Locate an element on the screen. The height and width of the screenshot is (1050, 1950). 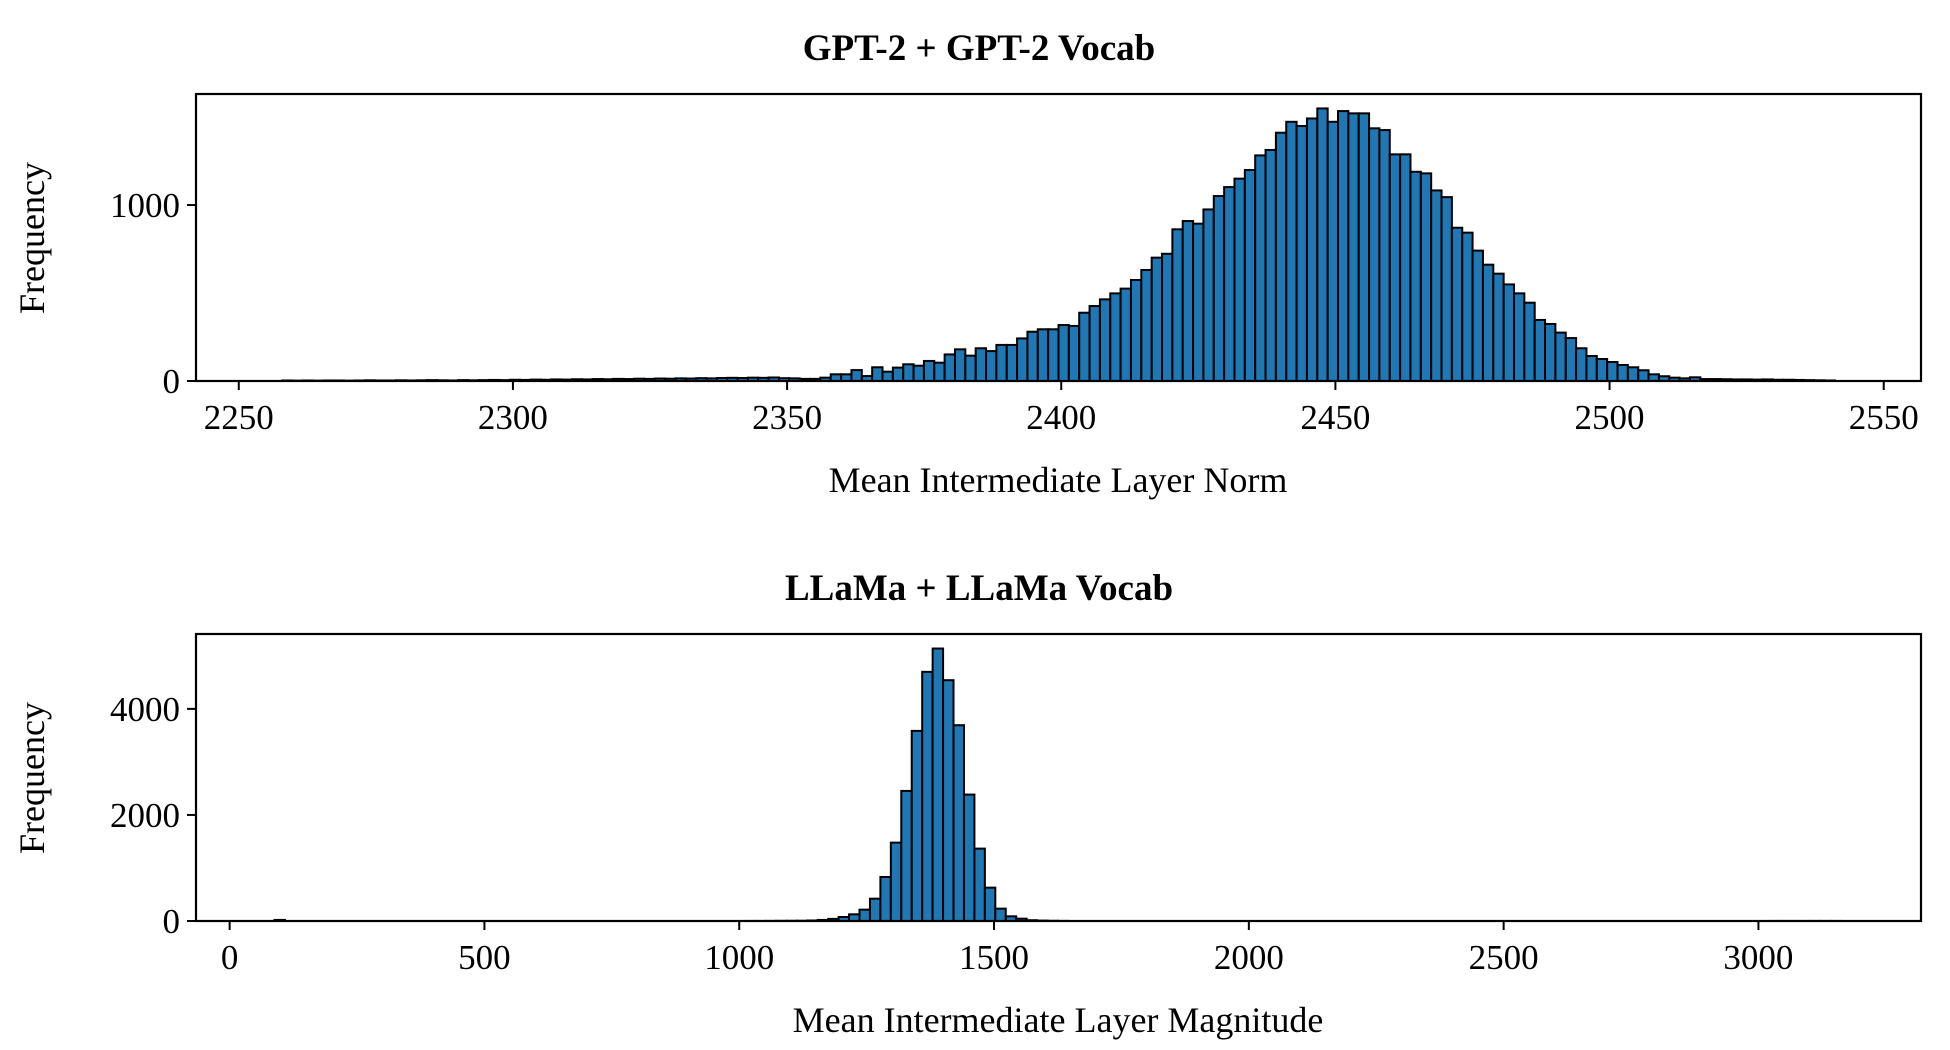
chart-title: LLaMa + LLaMa Vocab is located at coordinates (979, 588).